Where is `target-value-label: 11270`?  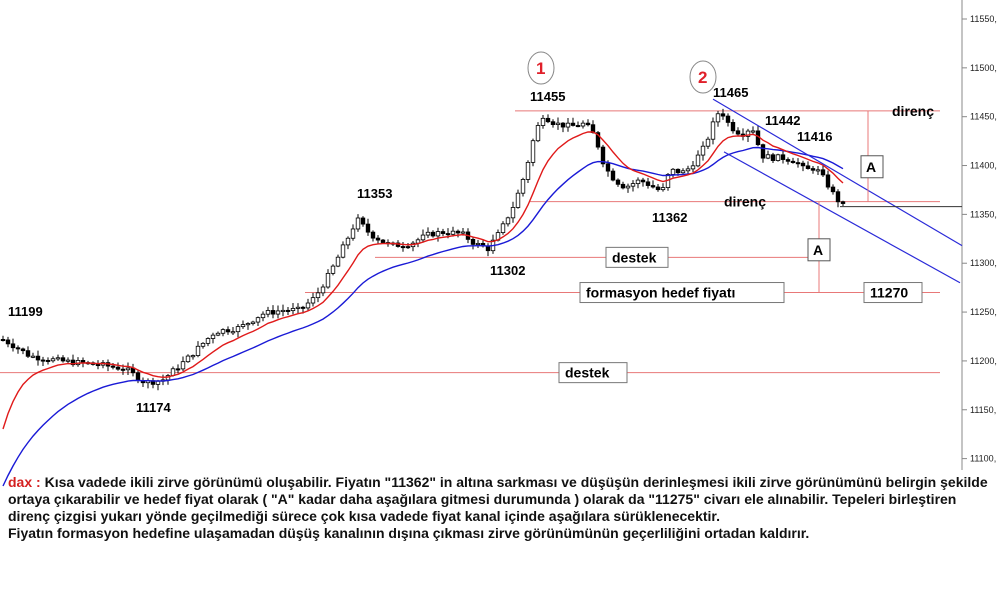
target-value-label: 11270 is located at coordinates (889, 293).